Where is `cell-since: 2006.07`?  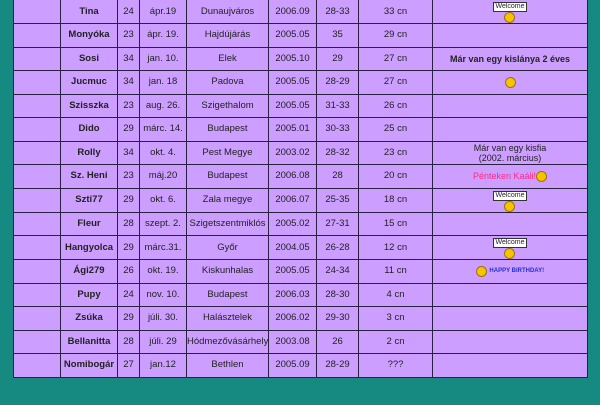
cell-since: 2006.07 is located at coordinates (292, 200).